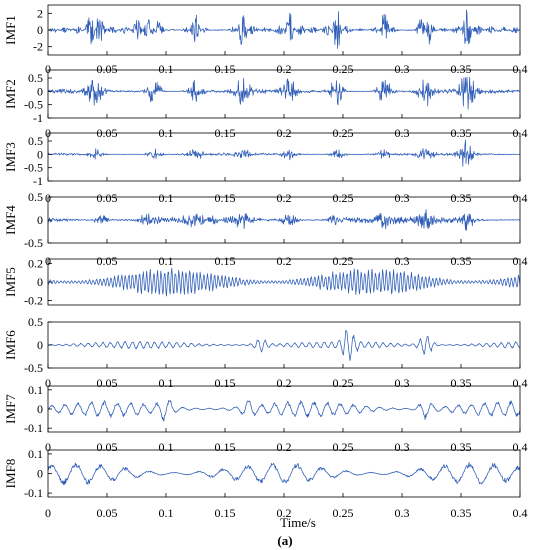 This screenshot has width=534, height=550. What do you see at coordinates (284, 474) in the screenshot?
I see `signal-line-imf8` at bounding box center [284, 474].